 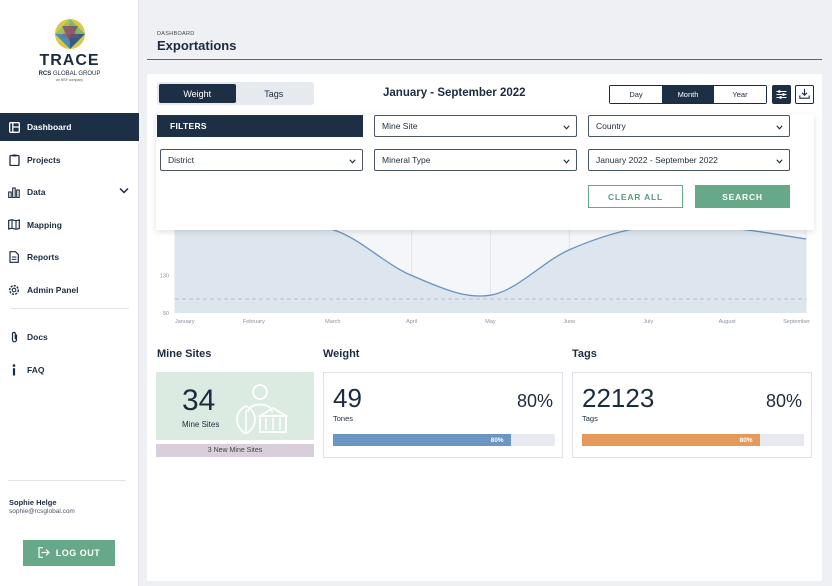 I want to click on tags-progress-fill: 80%, so click(x=671, y=440).